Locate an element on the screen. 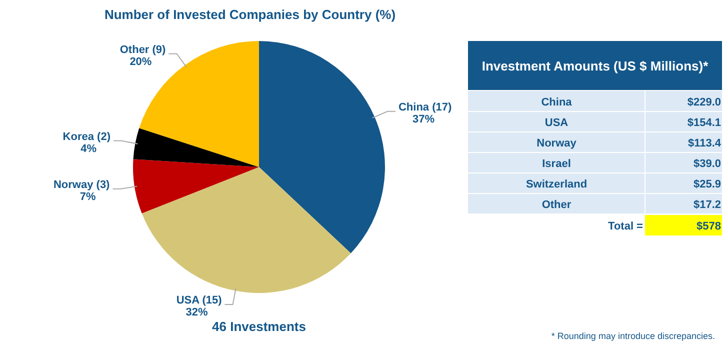  category-label: China is located at coordinates (557, 102).